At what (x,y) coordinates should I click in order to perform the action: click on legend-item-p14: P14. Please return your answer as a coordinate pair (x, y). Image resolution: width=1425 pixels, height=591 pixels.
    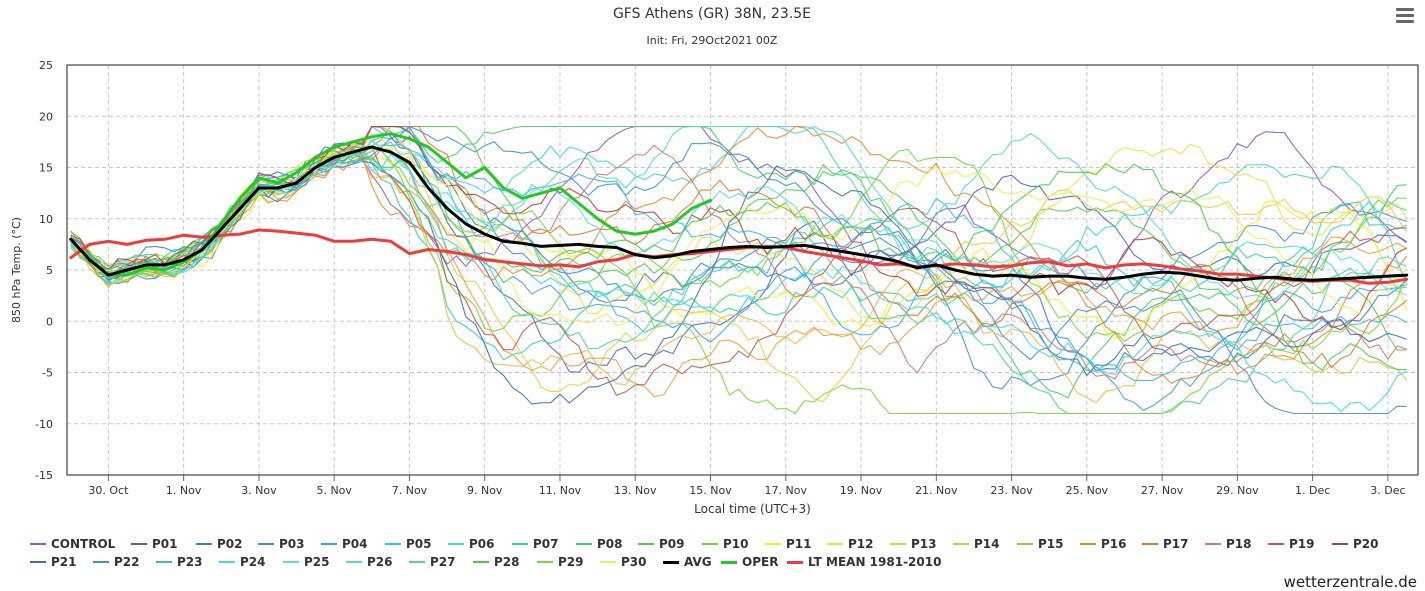
    Looking at the image, I should click on (976, 544).